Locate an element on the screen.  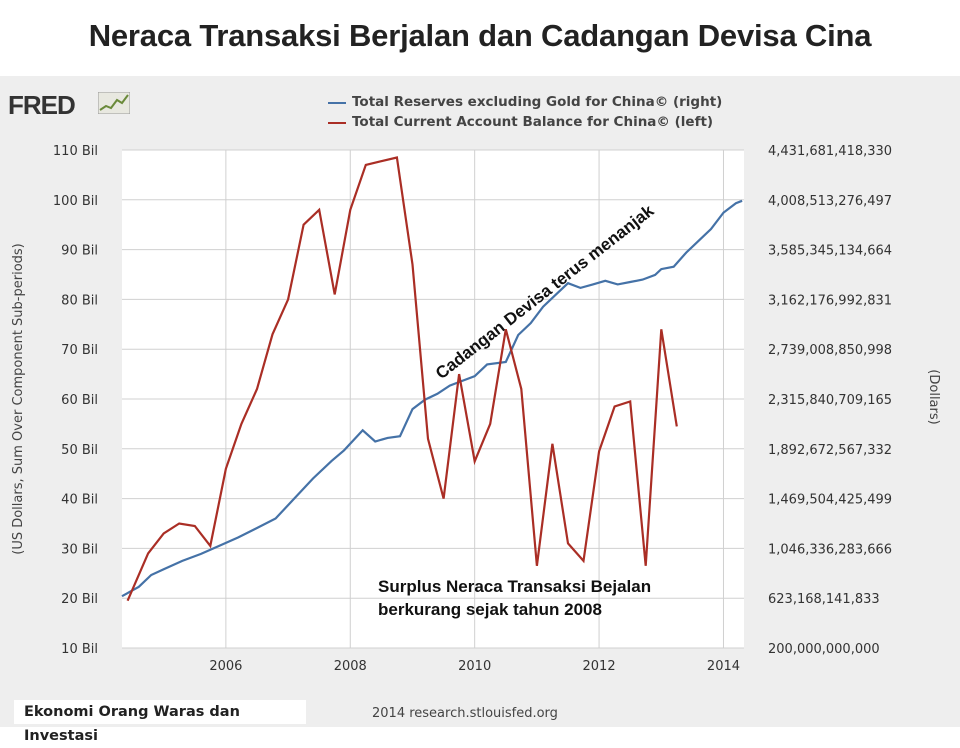
y-left-tick-label: 80 Bil is located at coordinates (79, 300).